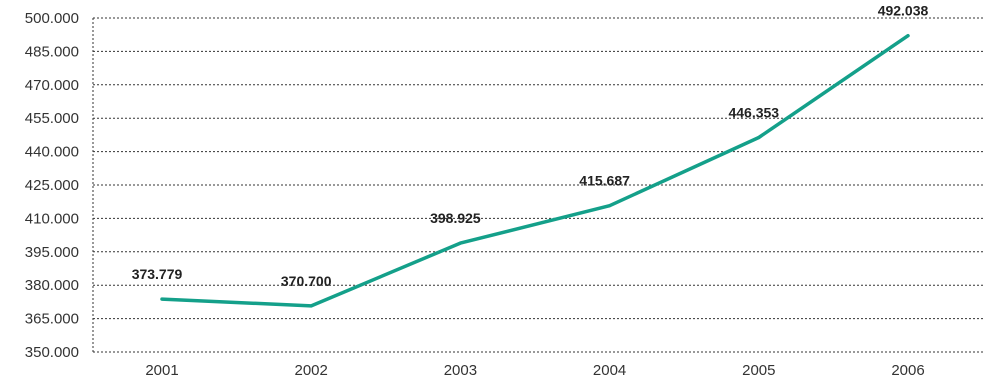  Describe the element at coordinates (52, 285) in the screenshot. I see `y-tick-label: 380.000` at that location.